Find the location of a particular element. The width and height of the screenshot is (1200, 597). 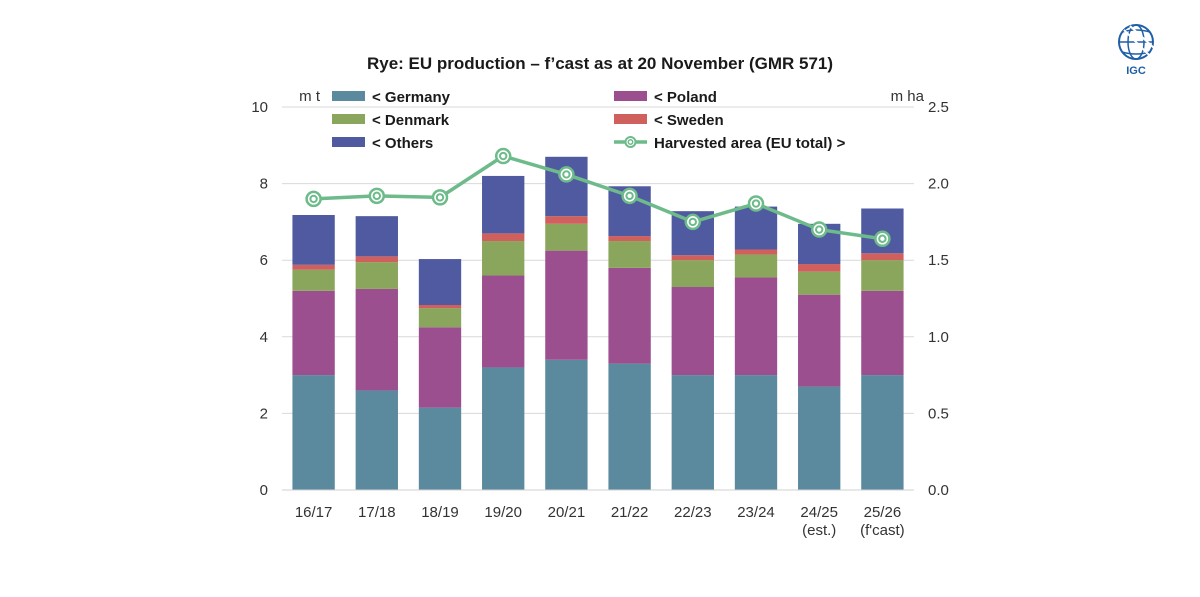

right-axis-tick-label: 0.5 is located at coordinates (938, 413).